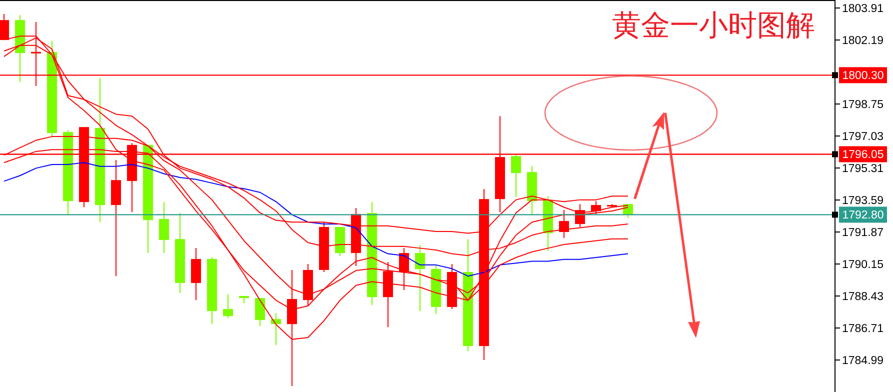 Image resolution: width=893 pixels, height=392 pixels. What do you see at coordinates (713, 25) in the screenshot?
I see `text: 黄金一小时图解` at bounding box center [713, 25].